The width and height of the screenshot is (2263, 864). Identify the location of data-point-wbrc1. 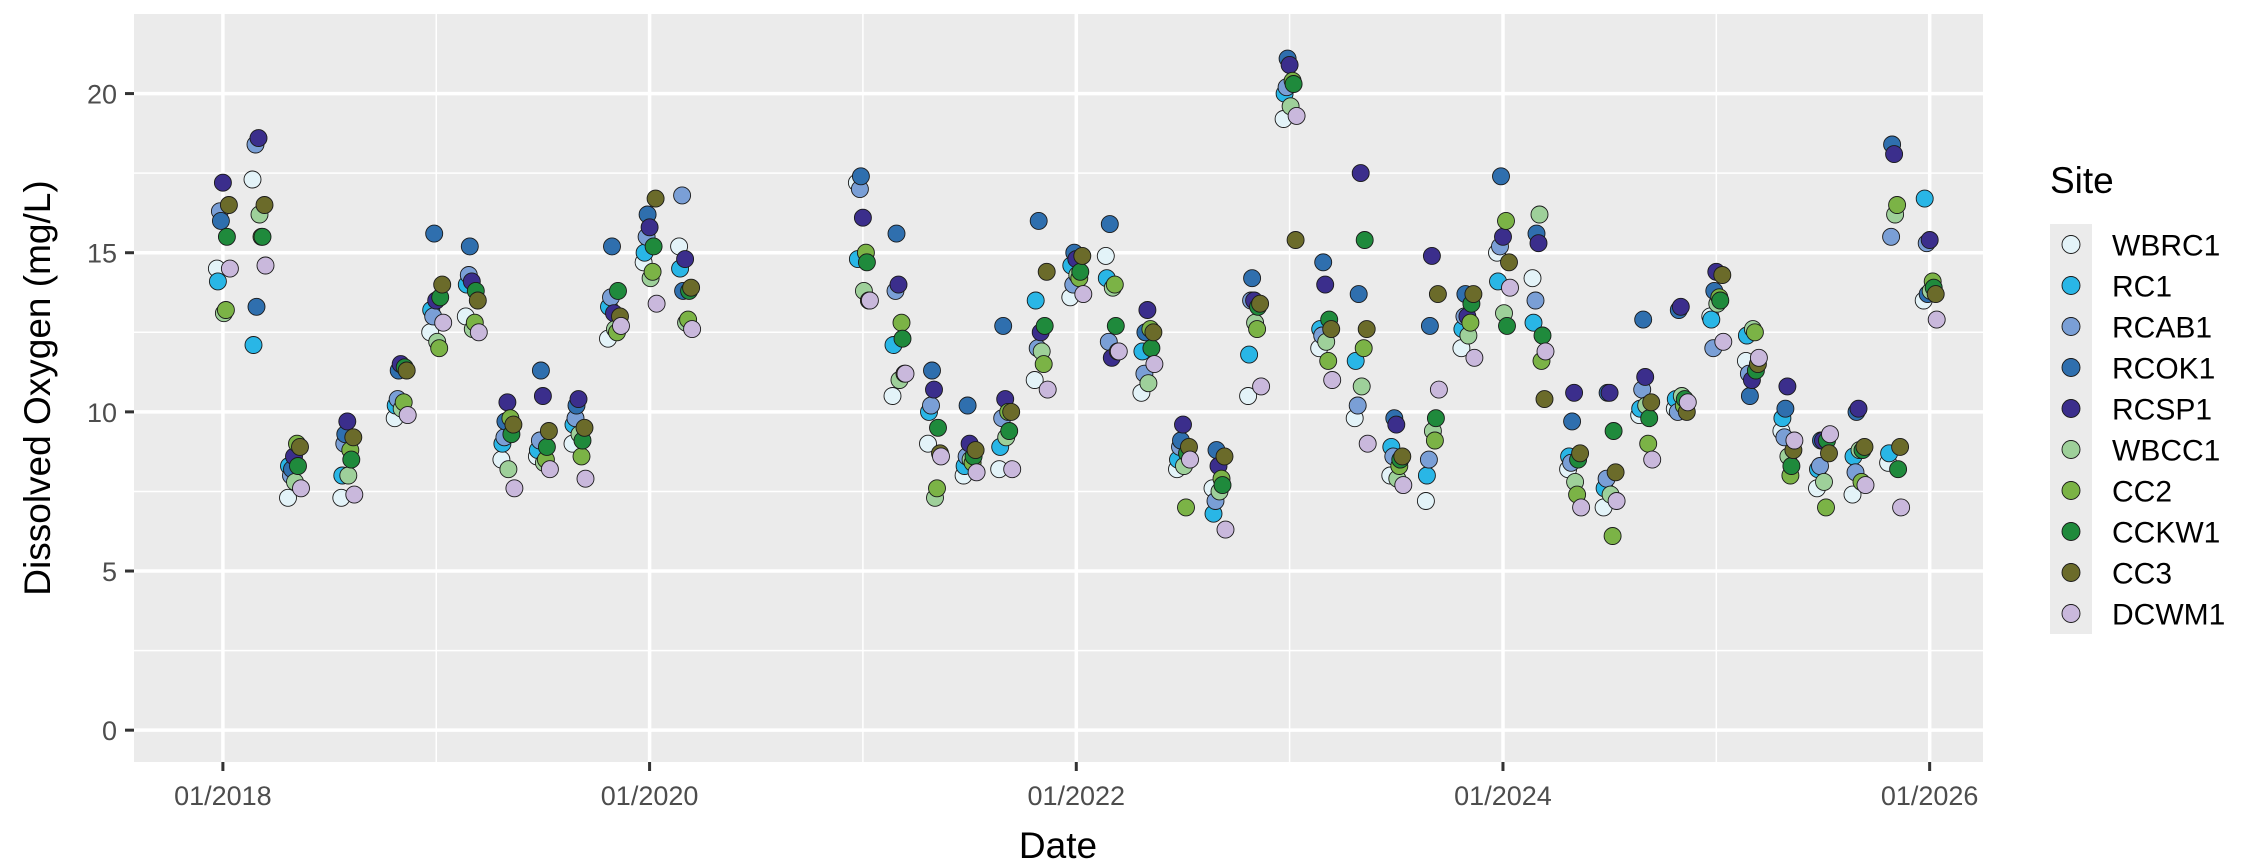
(1852, 494).